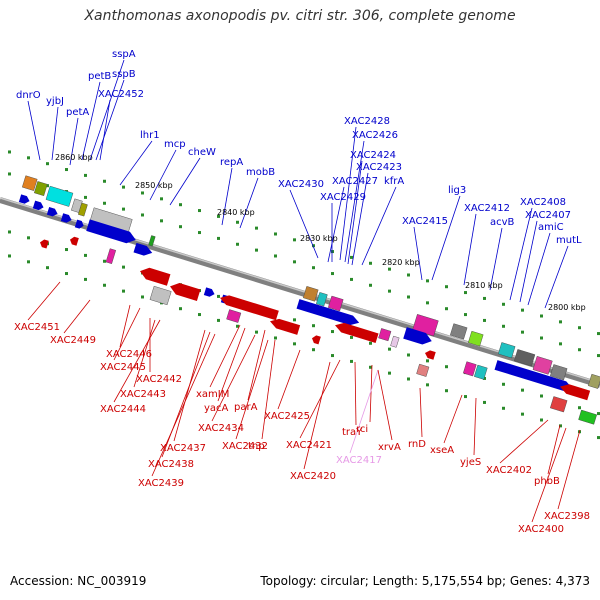 Image resolution: width=600 pixels, height=600 pixels. Describe the element at coordinates (175, 144) in the screenshot. I see `gene-label-top: mcp` at that location.